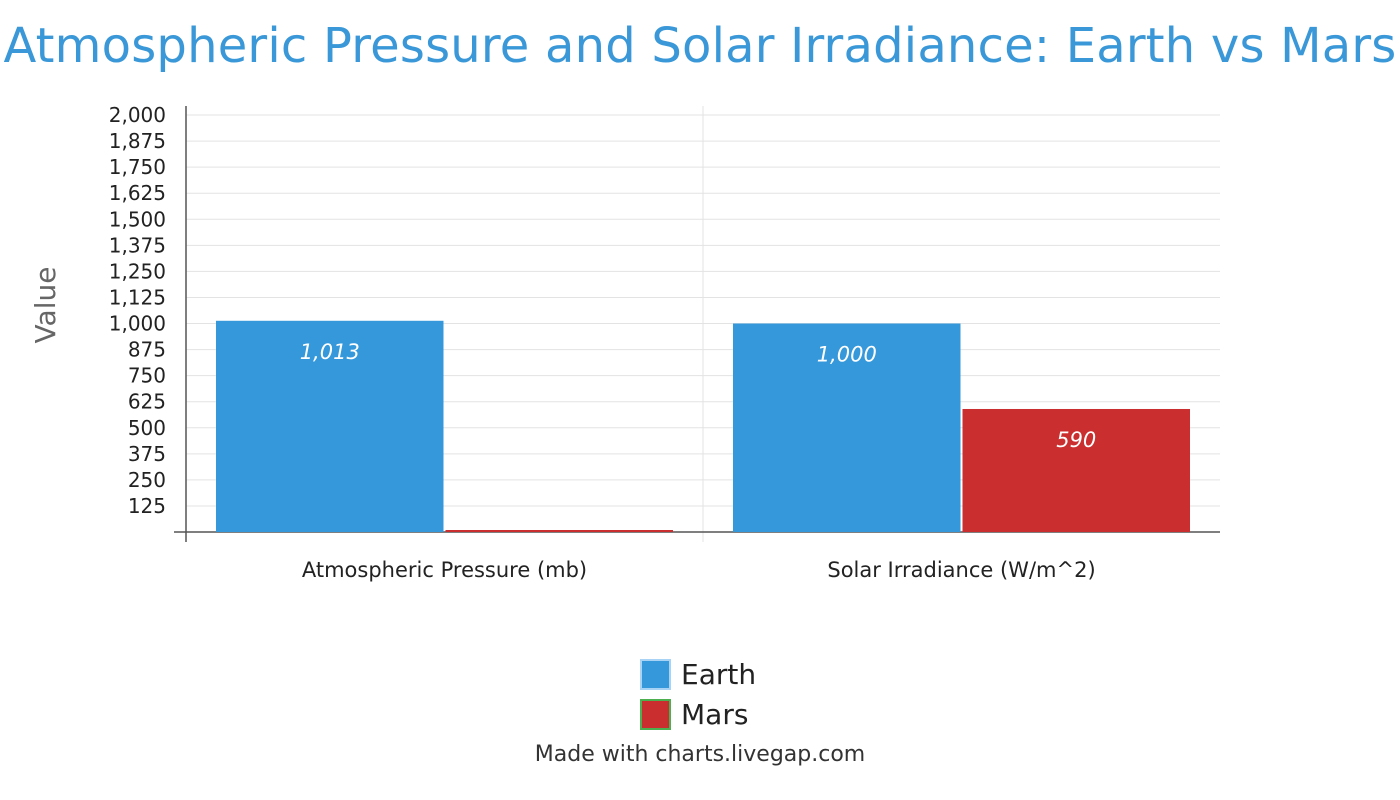 This screenshot has height=800, width=1400. I want to click on legend-item-earth: Earth, so click(698, 674).